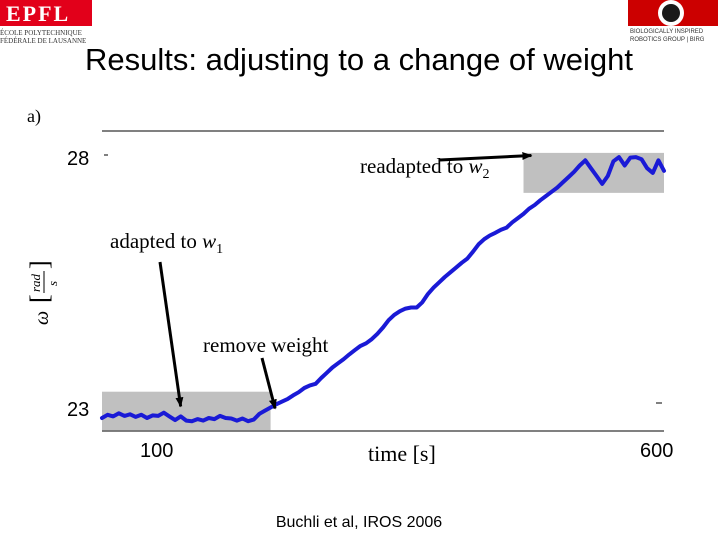  I want to click on annotation-readapted: readapted to w2, so click(424, 168).